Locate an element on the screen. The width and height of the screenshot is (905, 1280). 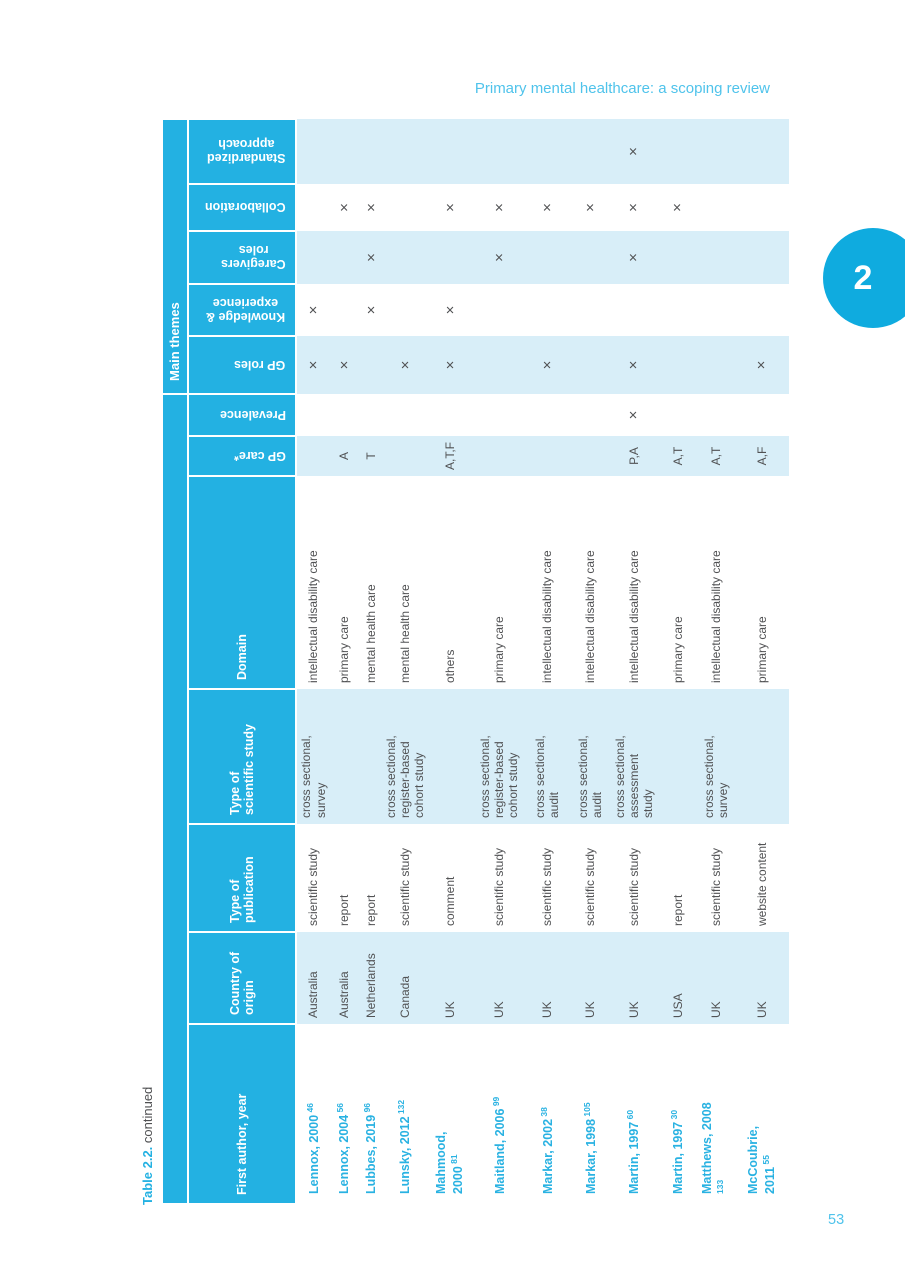
col-header-caregivers: Caregivers roles is located at coordinates (242, 257).